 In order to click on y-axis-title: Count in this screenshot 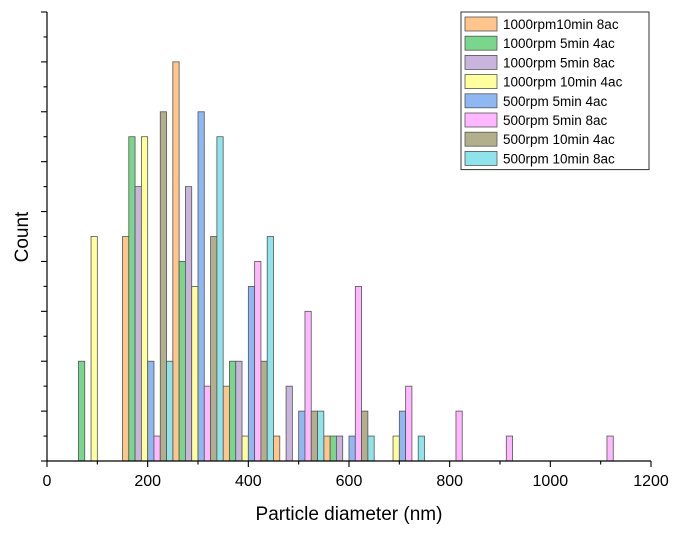, I will do `click(22, 236)`.